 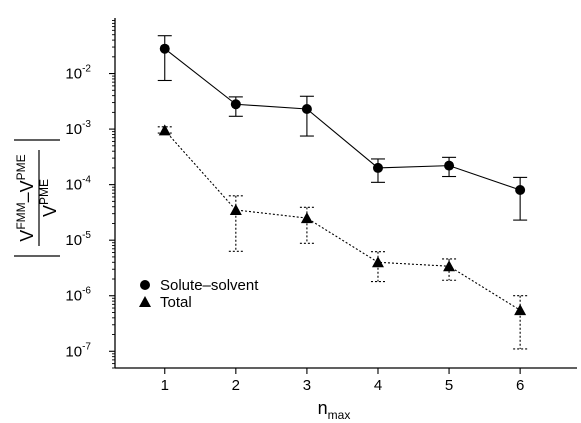 I want to click on x-axis-title-main: n, so click(x=323, y=408).